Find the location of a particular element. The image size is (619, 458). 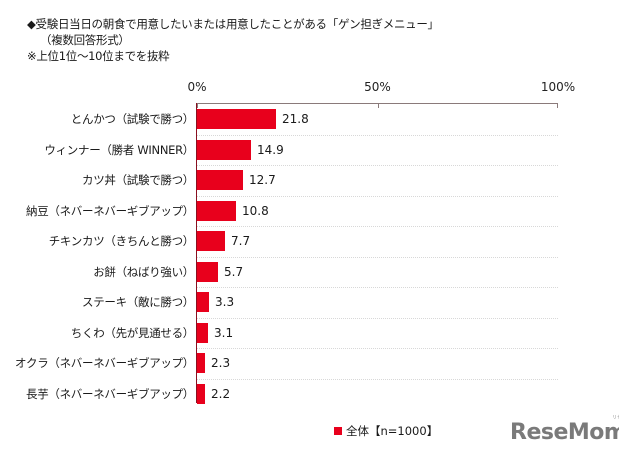

axis-tick-label: 0% is located at coordinates (197, 87).